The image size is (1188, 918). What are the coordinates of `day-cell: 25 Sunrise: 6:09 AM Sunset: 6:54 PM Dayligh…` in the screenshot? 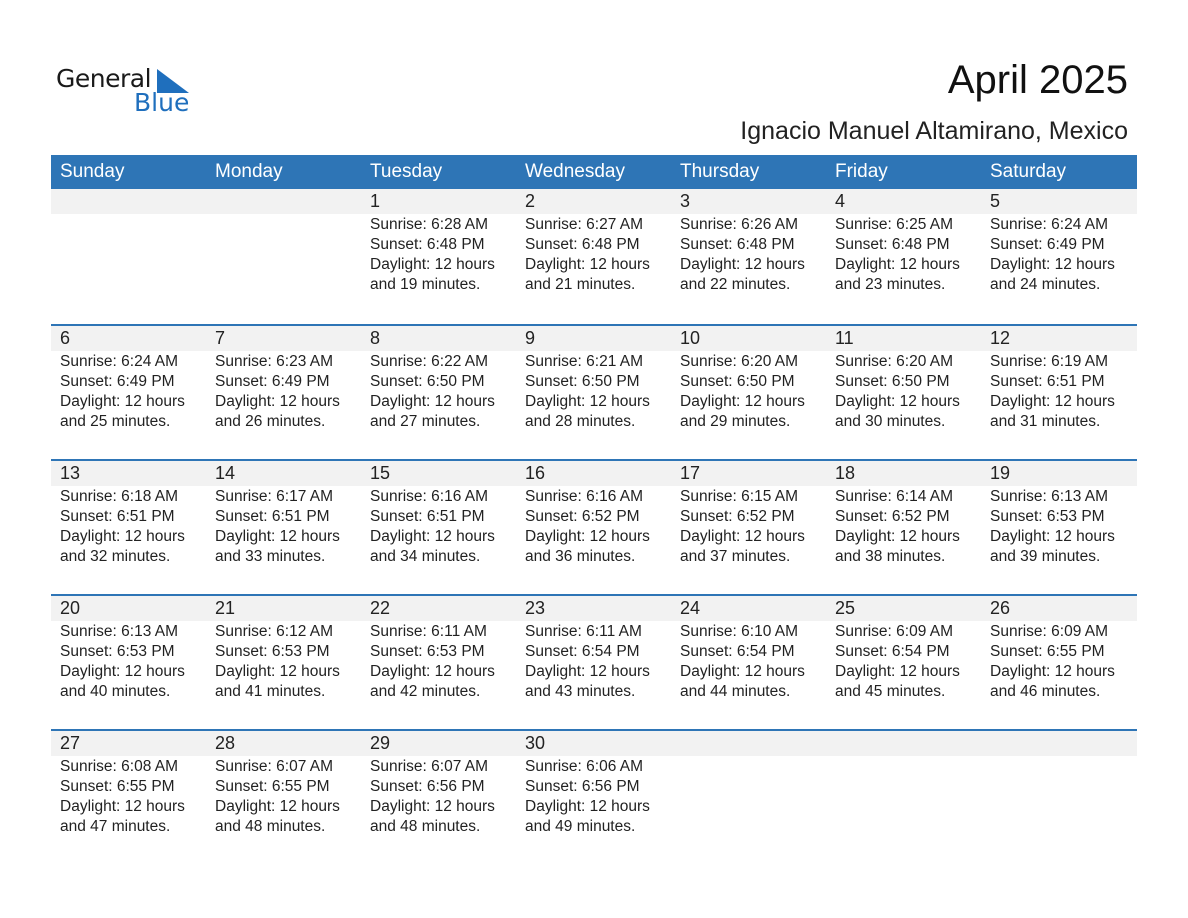 It's located at (903, 649).